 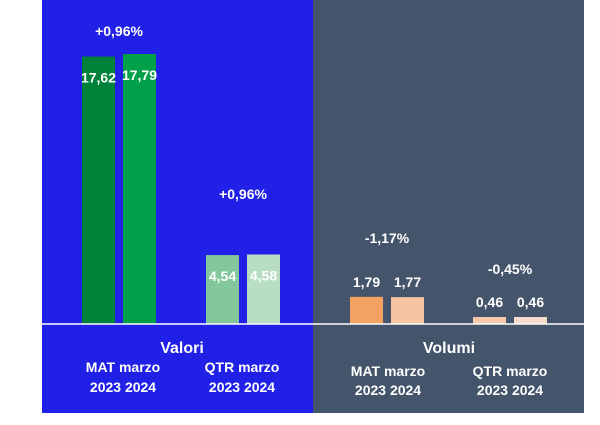 I want to click on bar-value-label: 17,62, so click(x=98, y=78).